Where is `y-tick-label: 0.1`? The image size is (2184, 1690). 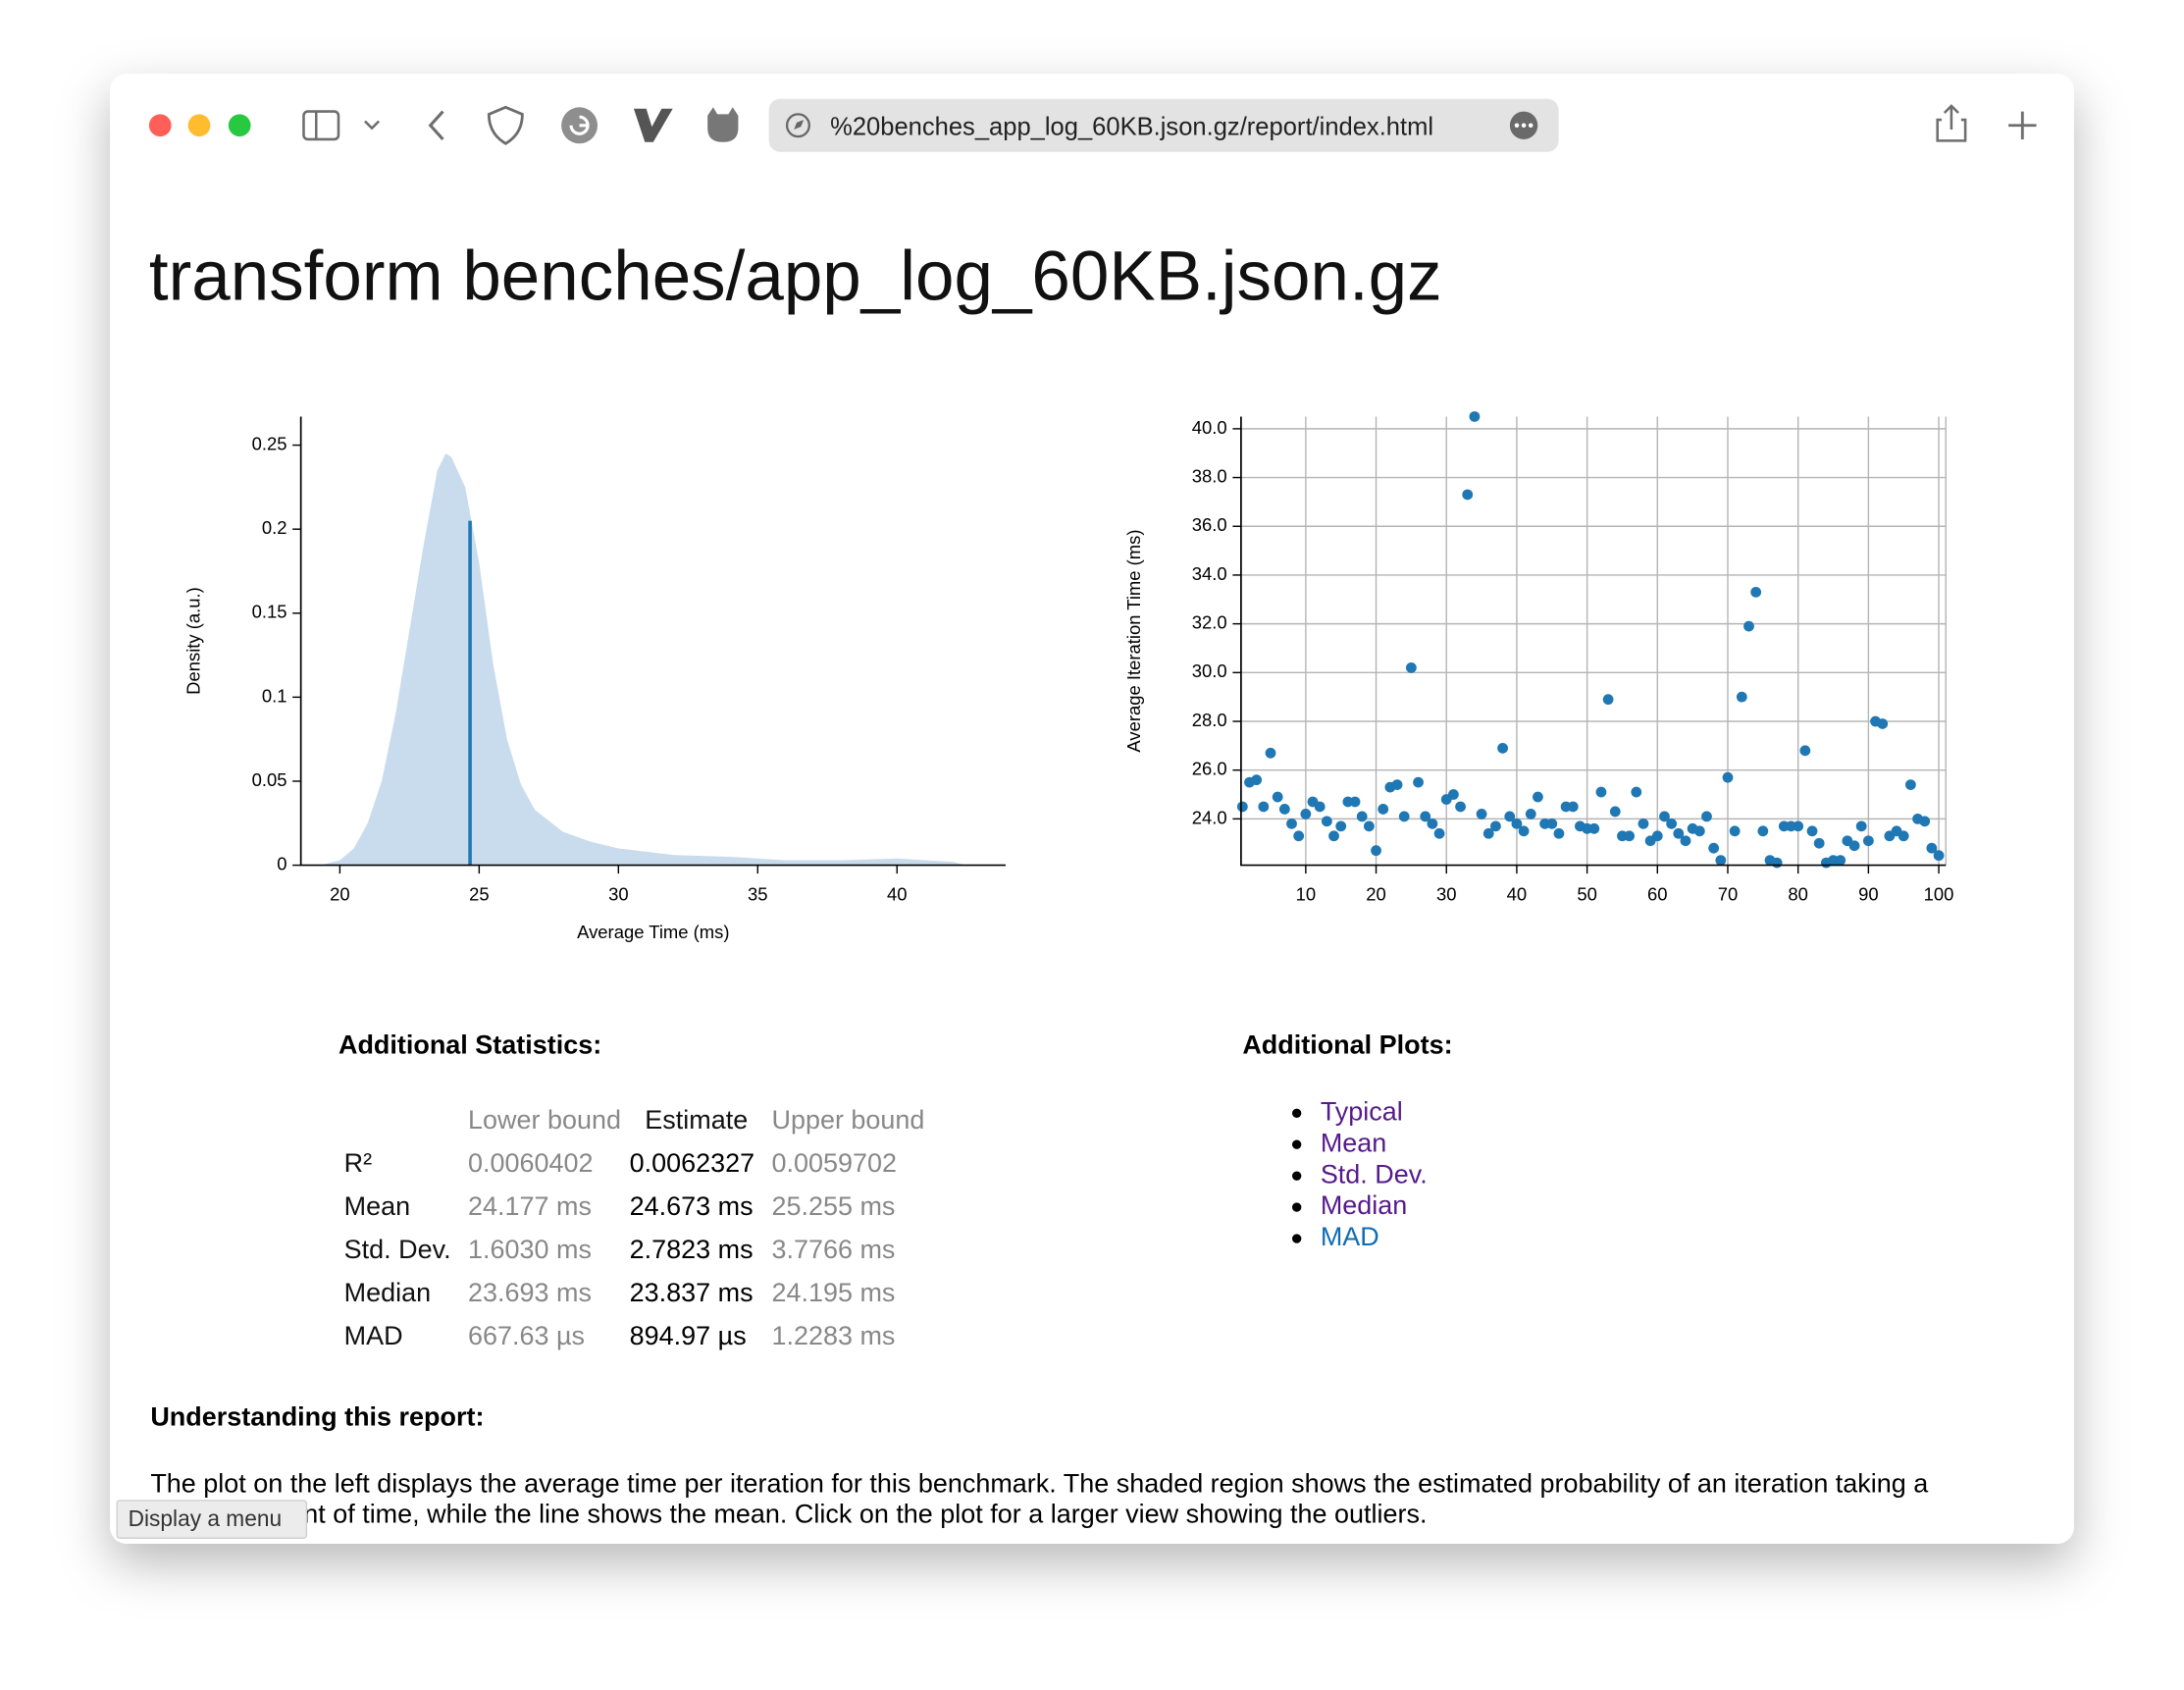
y-tick-label: 0.1 is located at coordinates (274, 696).